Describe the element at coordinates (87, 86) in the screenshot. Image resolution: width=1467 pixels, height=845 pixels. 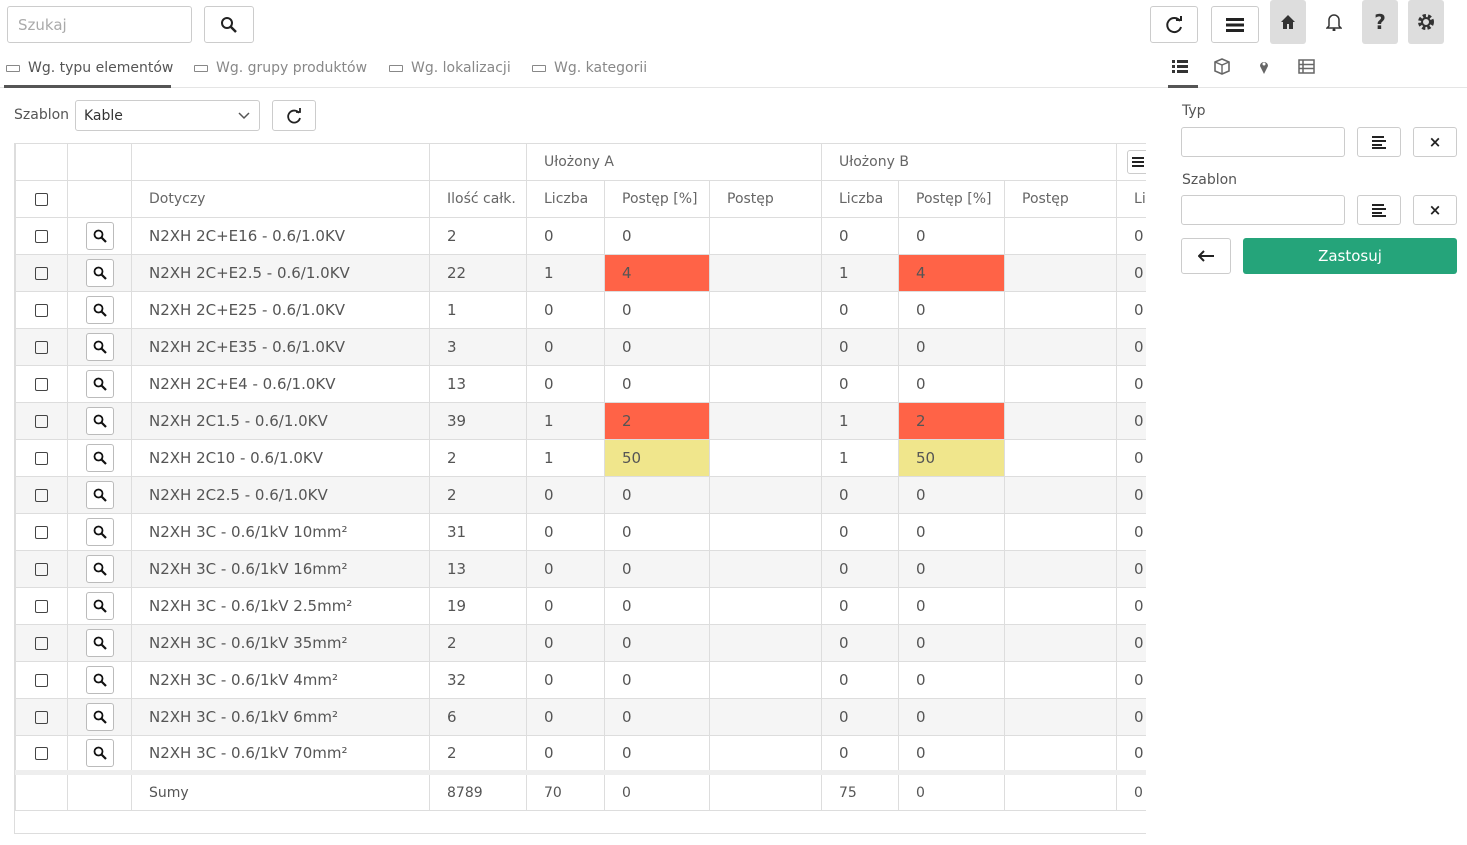
I see `active-tab-indicator` at that location.